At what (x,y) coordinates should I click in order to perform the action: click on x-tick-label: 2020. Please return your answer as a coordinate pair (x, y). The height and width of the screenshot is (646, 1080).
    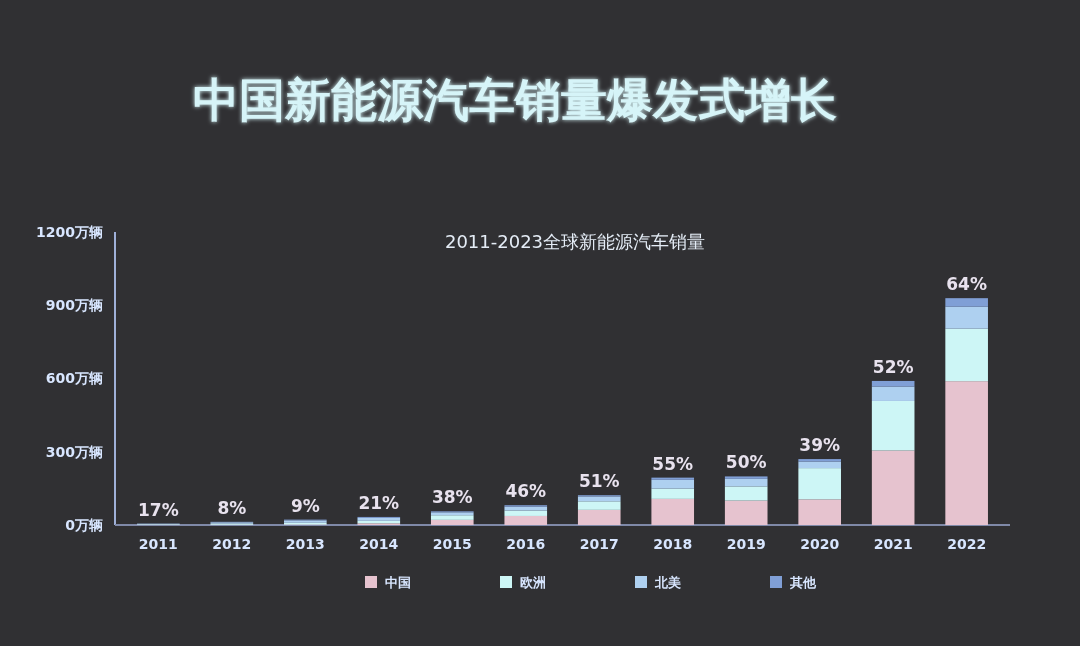
    Looking at the image, I should click on (820, 544).